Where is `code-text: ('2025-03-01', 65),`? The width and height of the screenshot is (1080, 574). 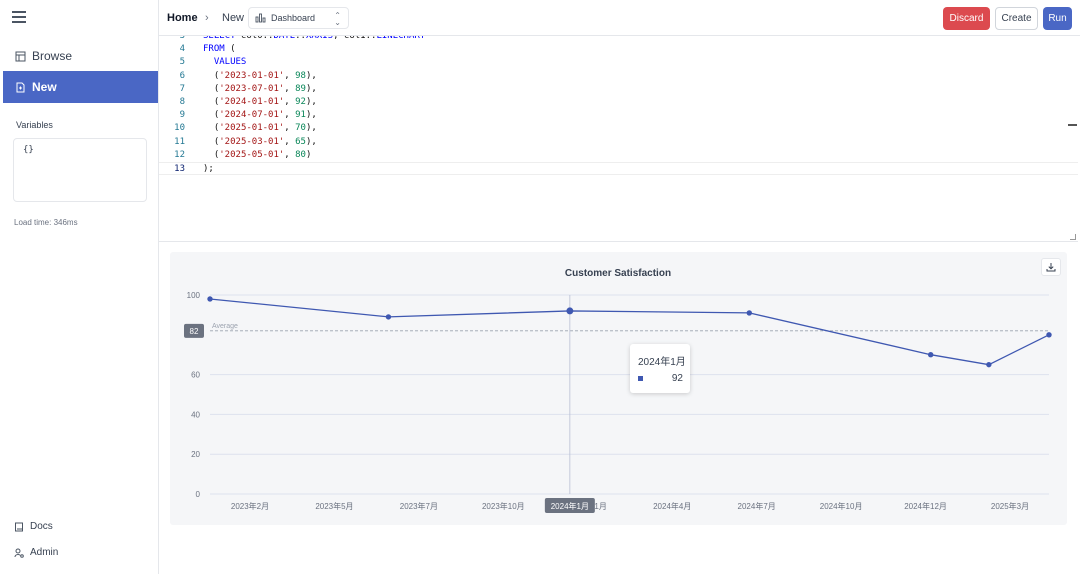 code-text: ('2025-03-01', 65), is located at coordinates (260, 141).